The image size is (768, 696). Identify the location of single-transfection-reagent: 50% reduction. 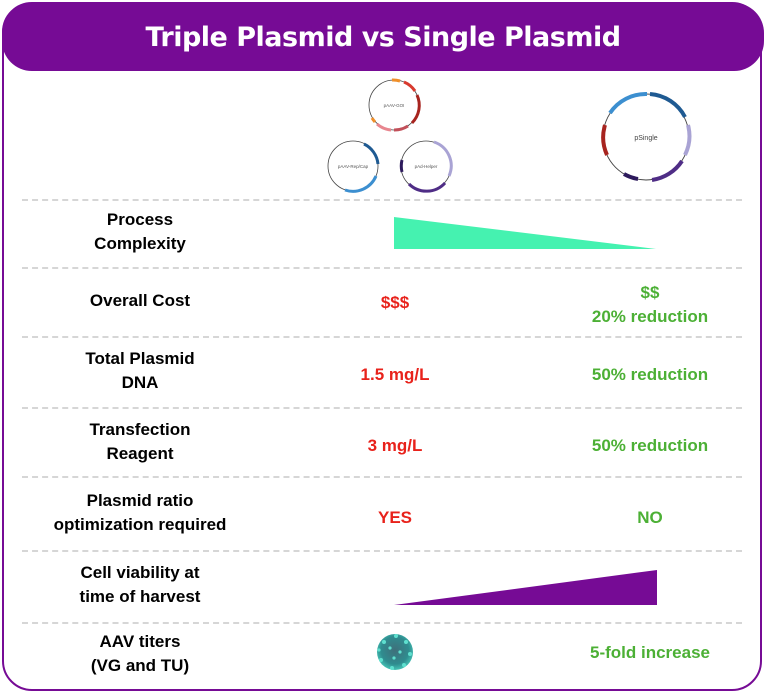
(650, 445).